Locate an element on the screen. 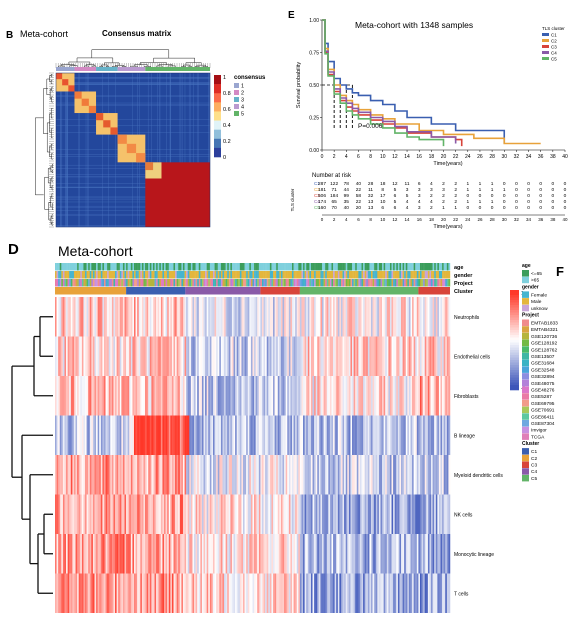 The image size is (570, 627). panel-f-letter: F is located at coordinates (560, 271).